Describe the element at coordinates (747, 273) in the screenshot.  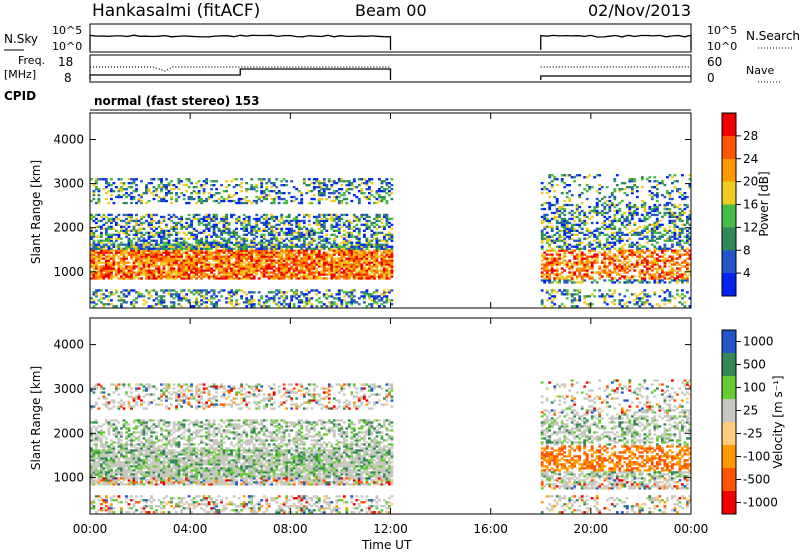
I see `colorbar-tick-label: 4` at that location.